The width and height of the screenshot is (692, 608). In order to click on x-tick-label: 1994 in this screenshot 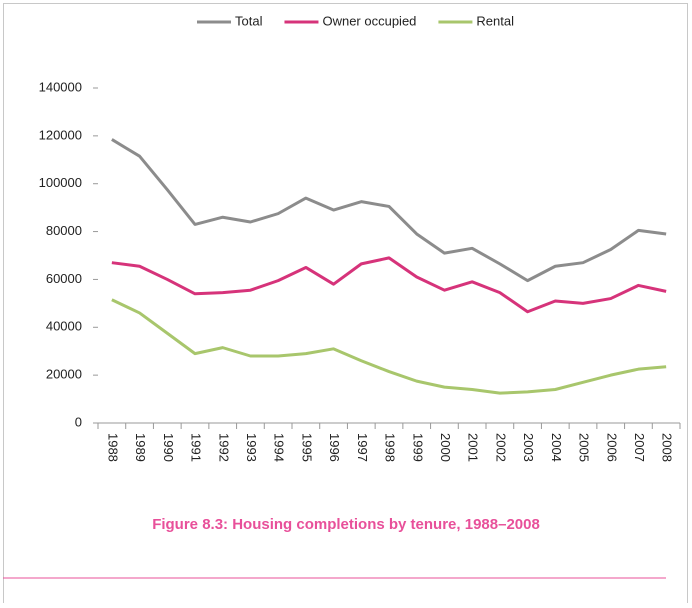, I will do `click(279, 447)`.